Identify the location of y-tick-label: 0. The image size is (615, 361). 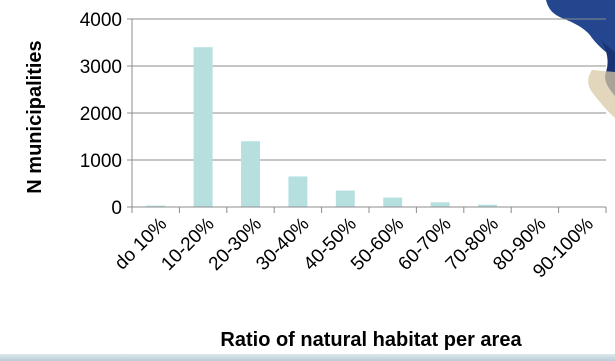
(116, 208).